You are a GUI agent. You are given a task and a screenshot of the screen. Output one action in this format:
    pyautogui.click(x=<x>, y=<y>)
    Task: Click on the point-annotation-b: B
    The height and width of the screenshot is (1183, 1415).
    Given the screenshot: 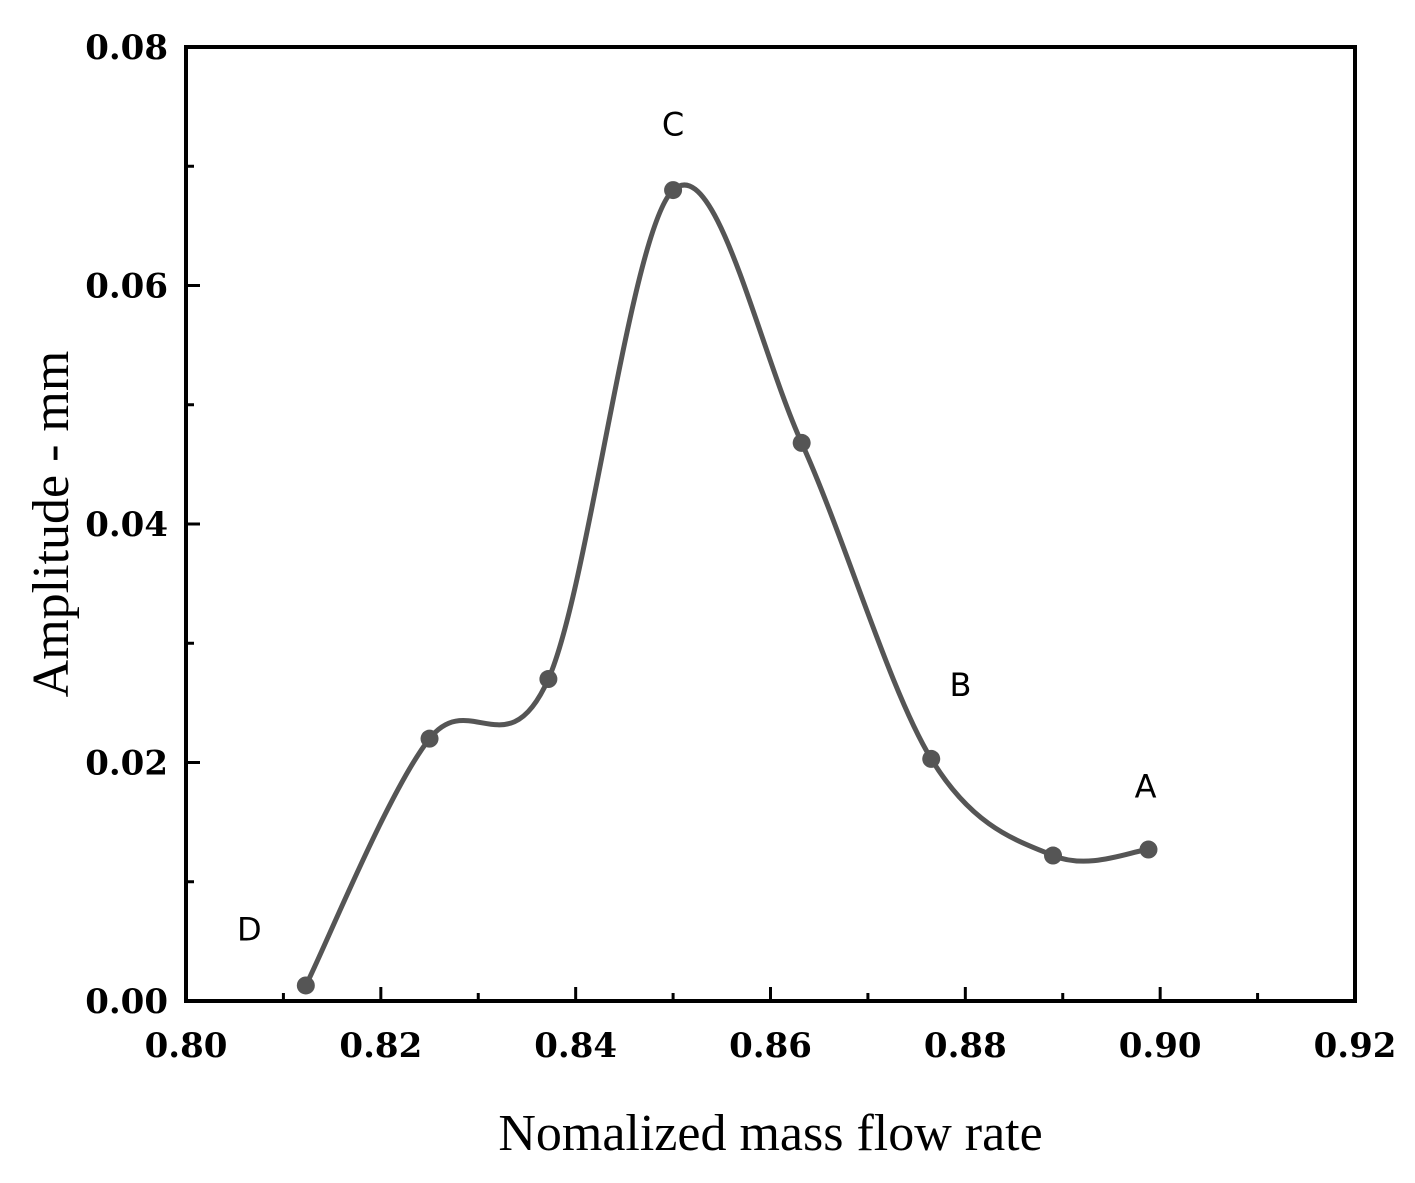 What is the action you would take?
    pyautogui.click(x=960, y=685)
    